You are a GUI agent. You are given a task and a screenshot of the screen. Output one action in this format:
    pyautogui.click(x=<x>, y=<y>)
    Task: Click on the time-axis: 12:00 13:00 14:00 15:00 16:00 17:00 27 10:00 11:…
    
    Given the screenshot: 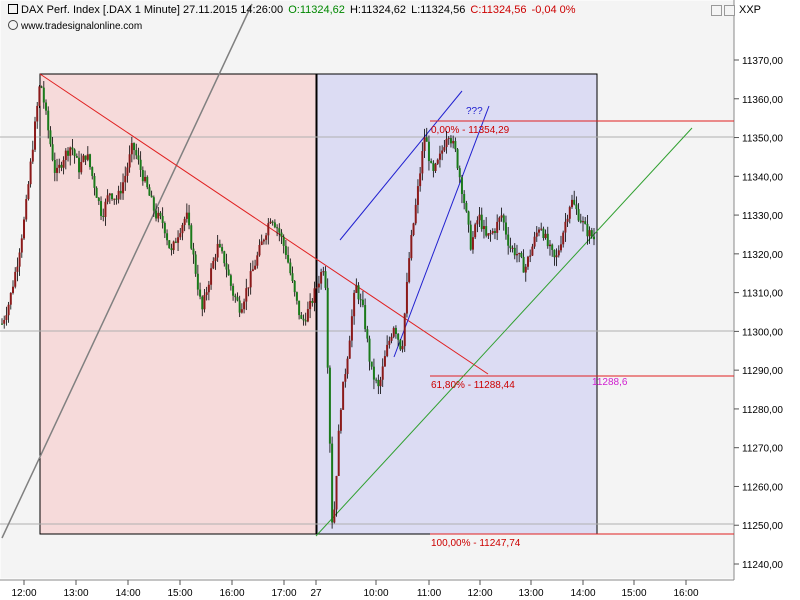 What is the action you would take?
    pyautogui.click(x=355, y=589)
    